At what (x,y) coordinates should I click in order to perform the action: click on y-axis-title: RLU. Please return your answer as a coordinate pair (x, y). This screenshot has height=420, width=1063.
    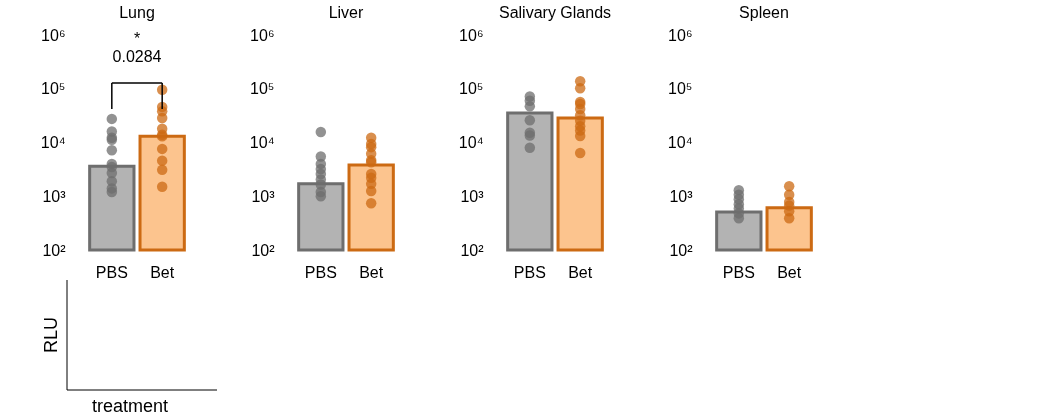
    Looking at the image, I should click on (51, 335).